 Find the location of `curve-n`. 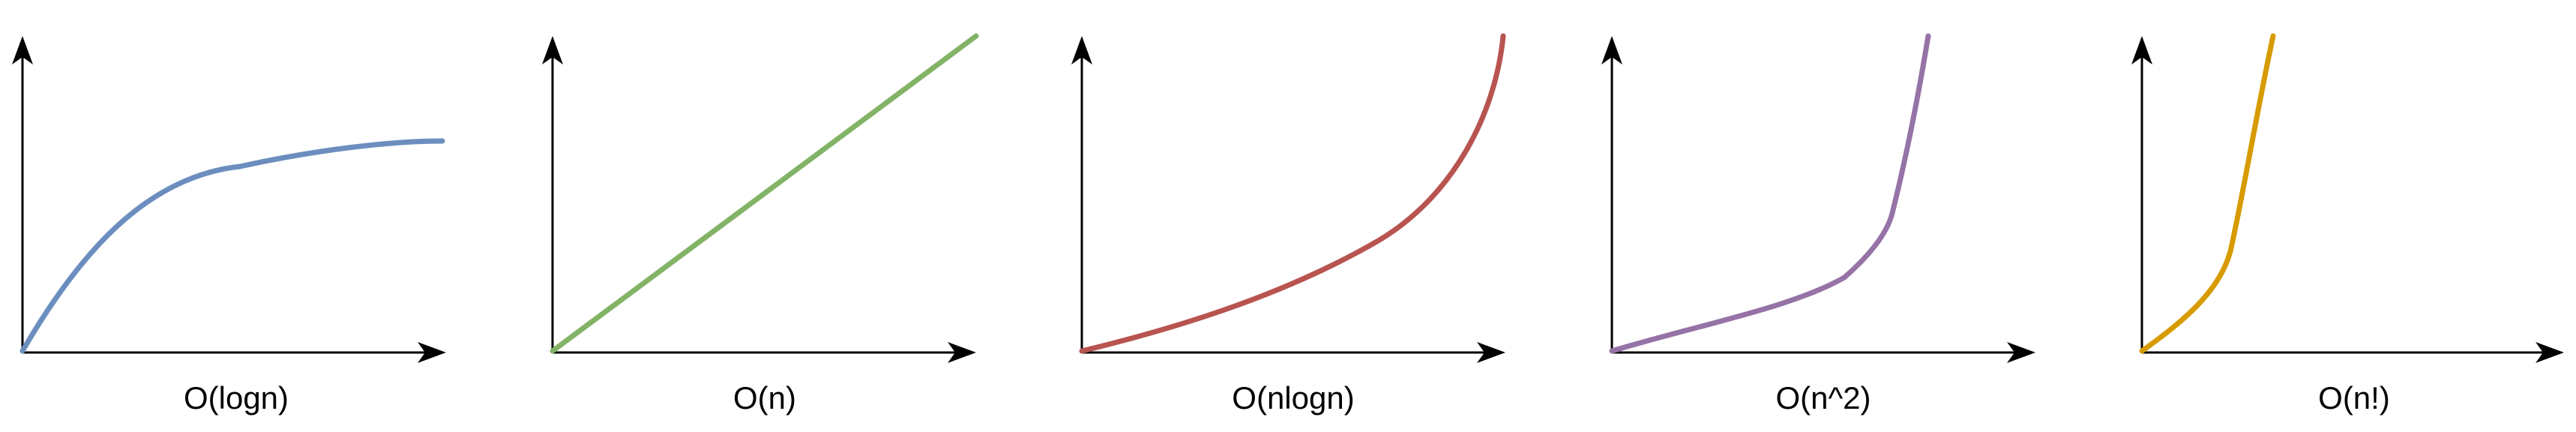

curve-n is located at coordinates (764, 193).